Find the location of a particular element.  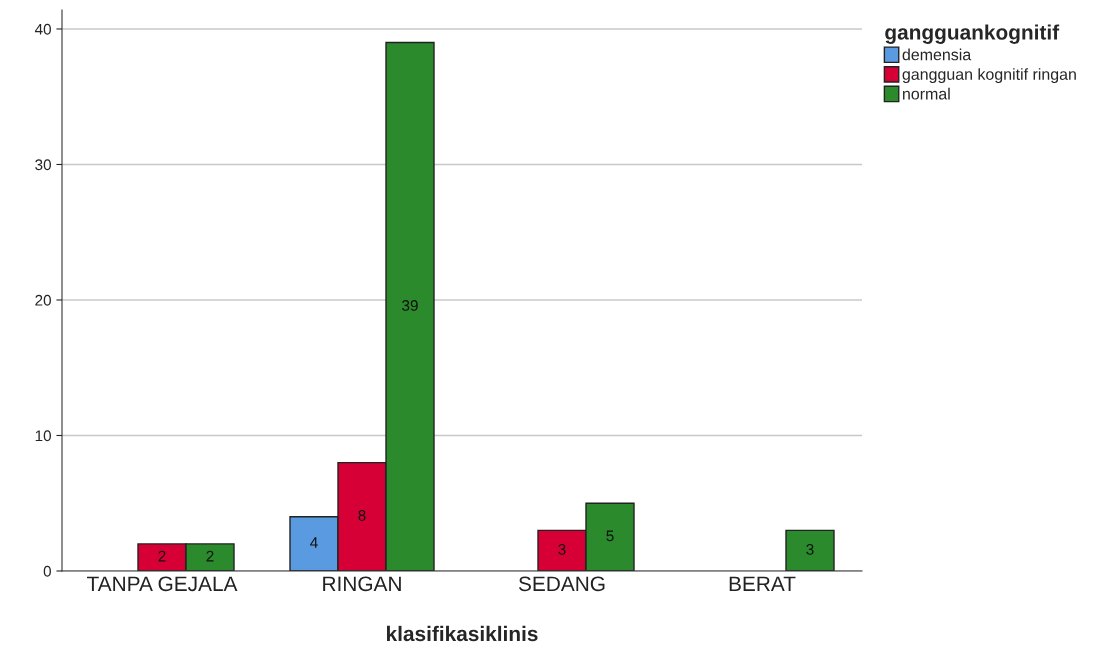

x-tick-label: SEDANG is located at coordinates (561, 584).